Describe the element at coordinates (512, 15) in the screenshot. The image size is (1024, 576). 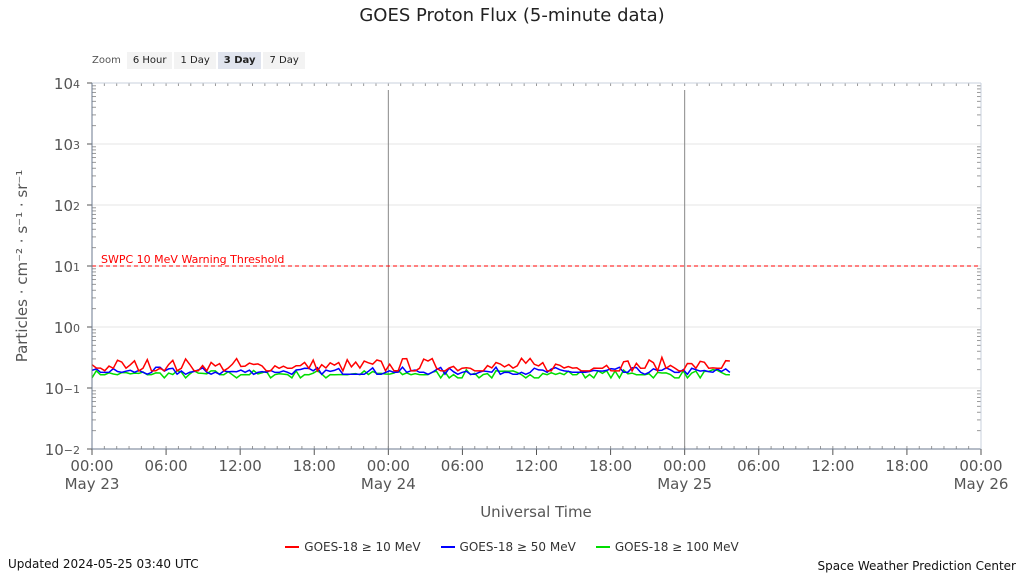
I see `chart-title: GOES Proton Flux (5-minute data)` at that location.